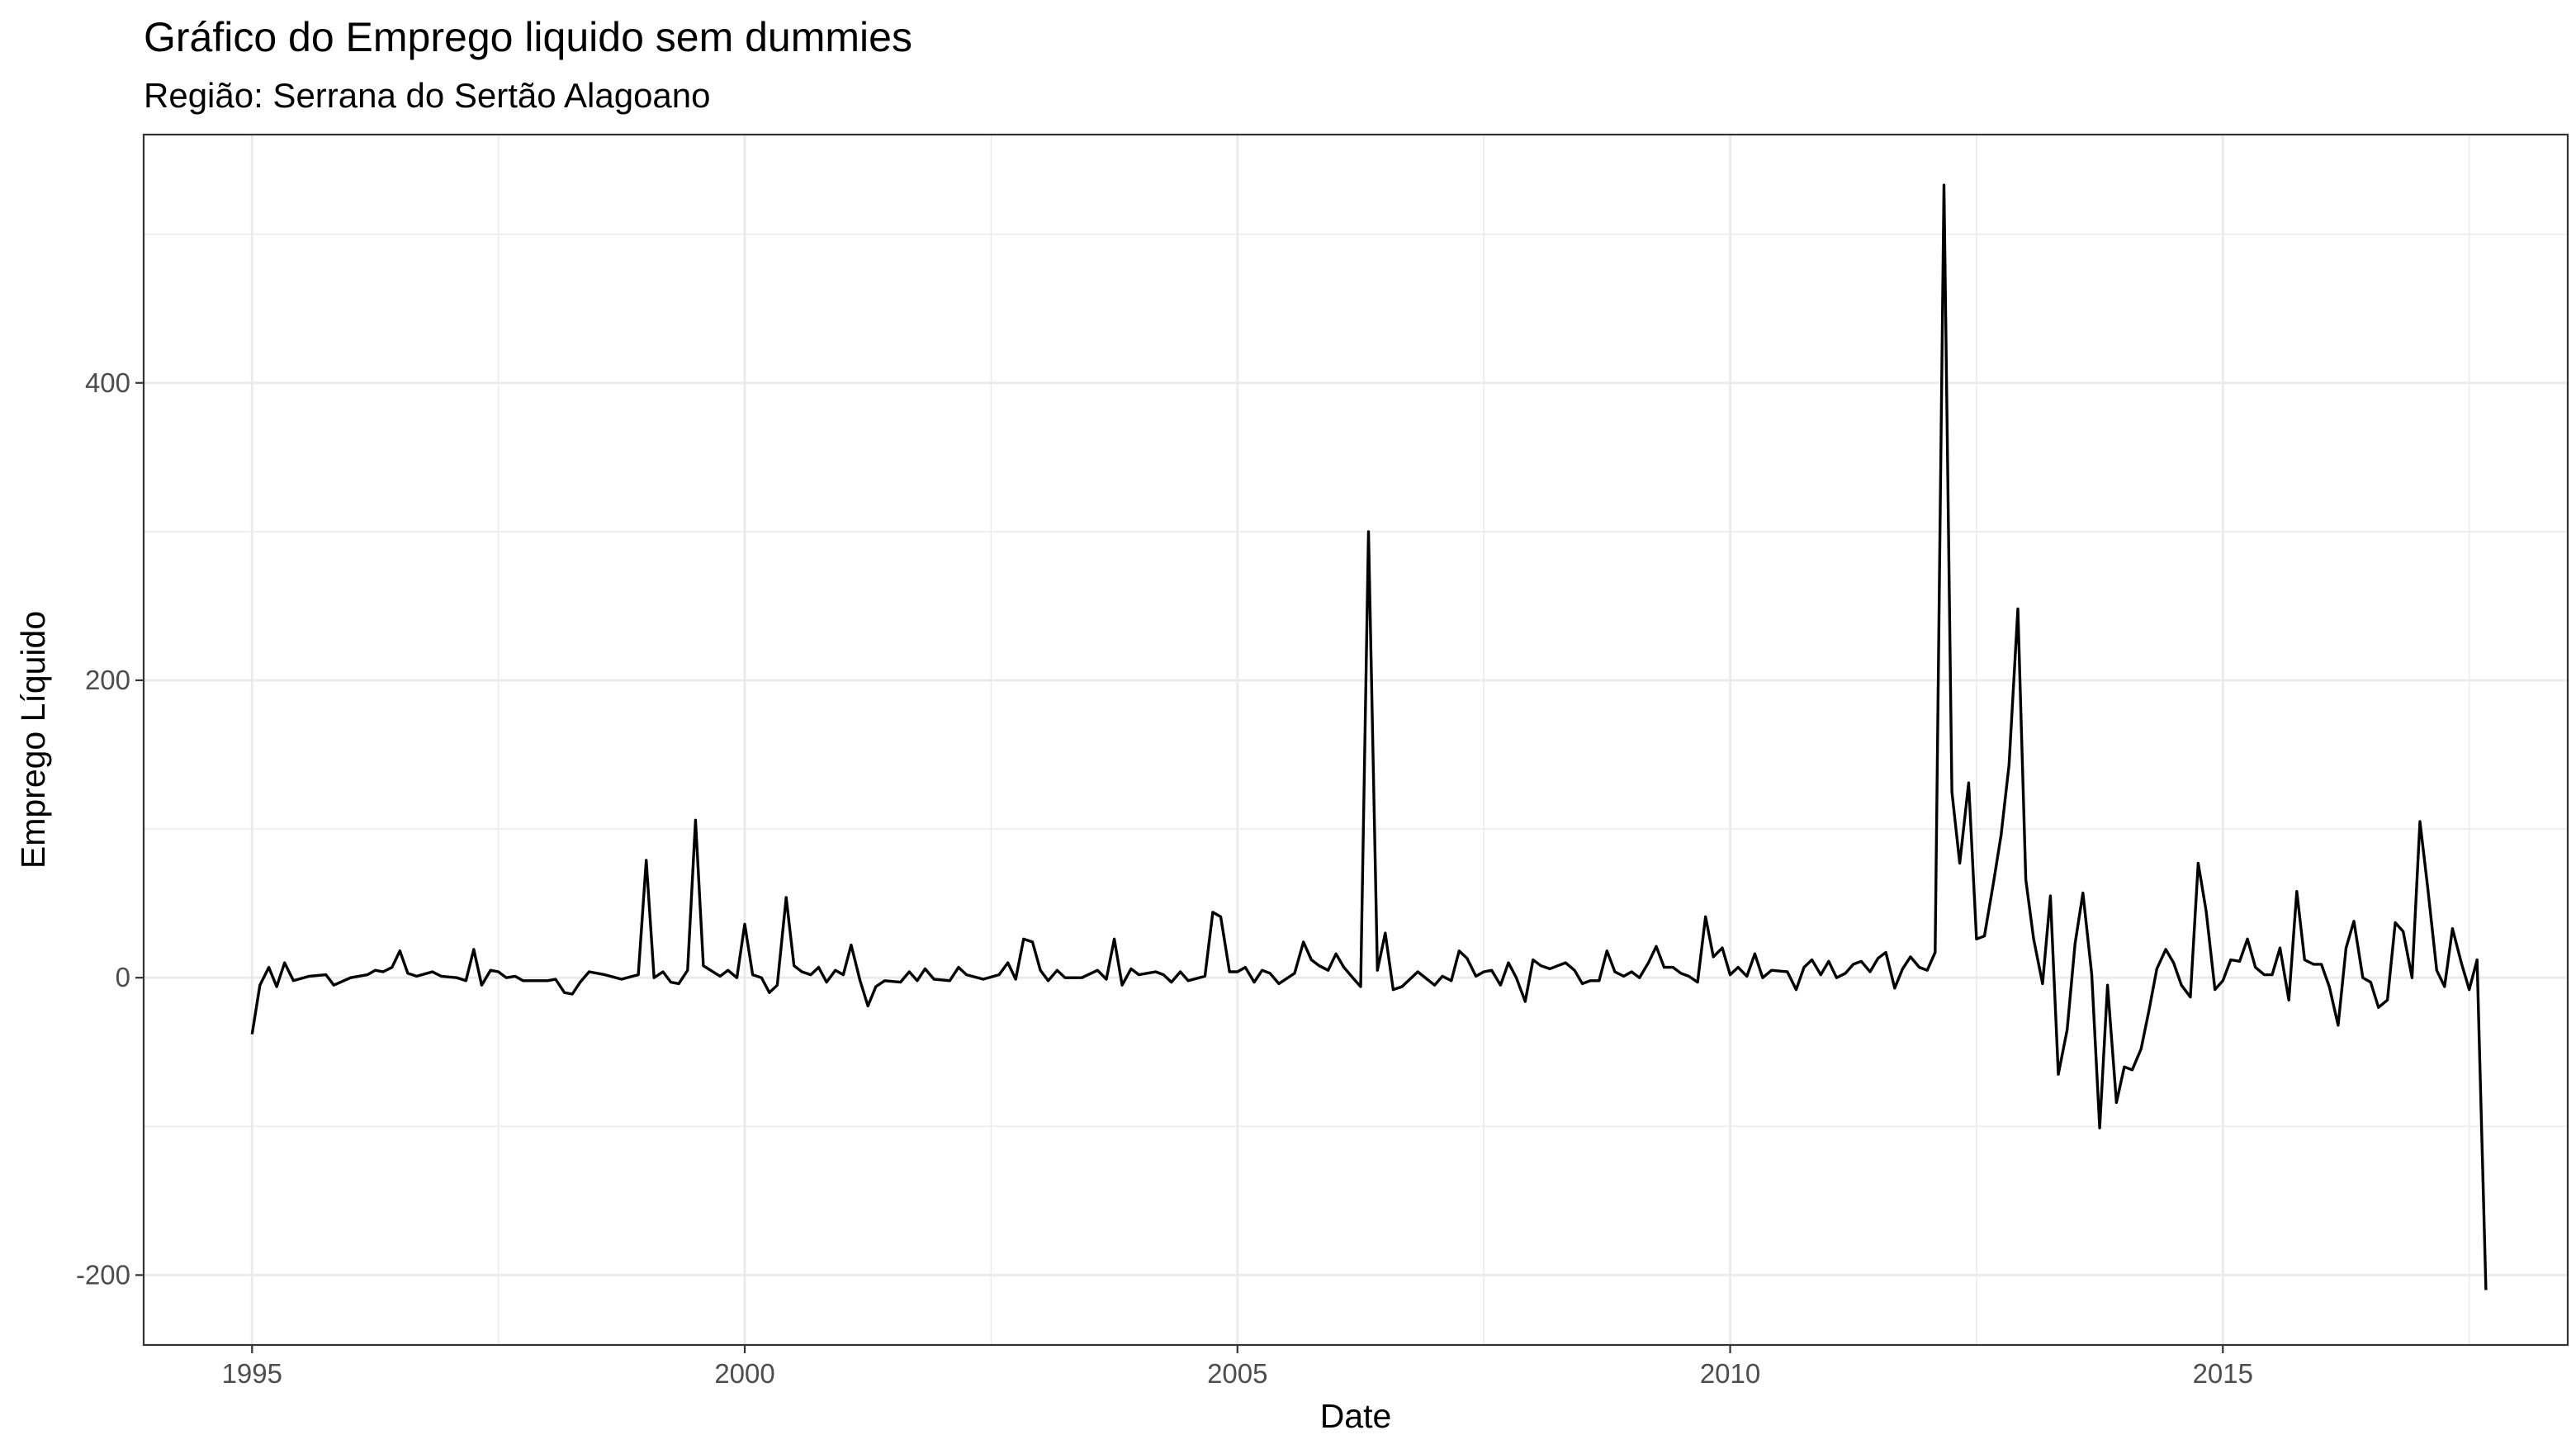  I want to click on x-tick-label: 2005, so click(1237, 1373).